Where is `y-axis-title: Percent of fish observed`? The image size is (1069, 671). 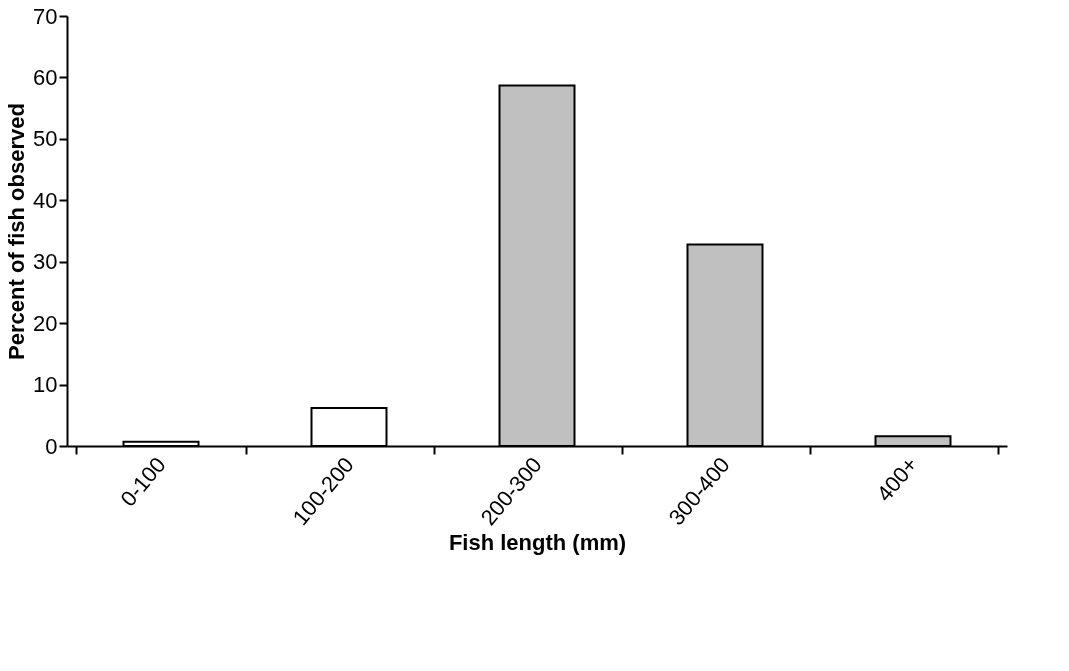 y-axis-title: Percent of fish observed is located at coordinates (17, 231).